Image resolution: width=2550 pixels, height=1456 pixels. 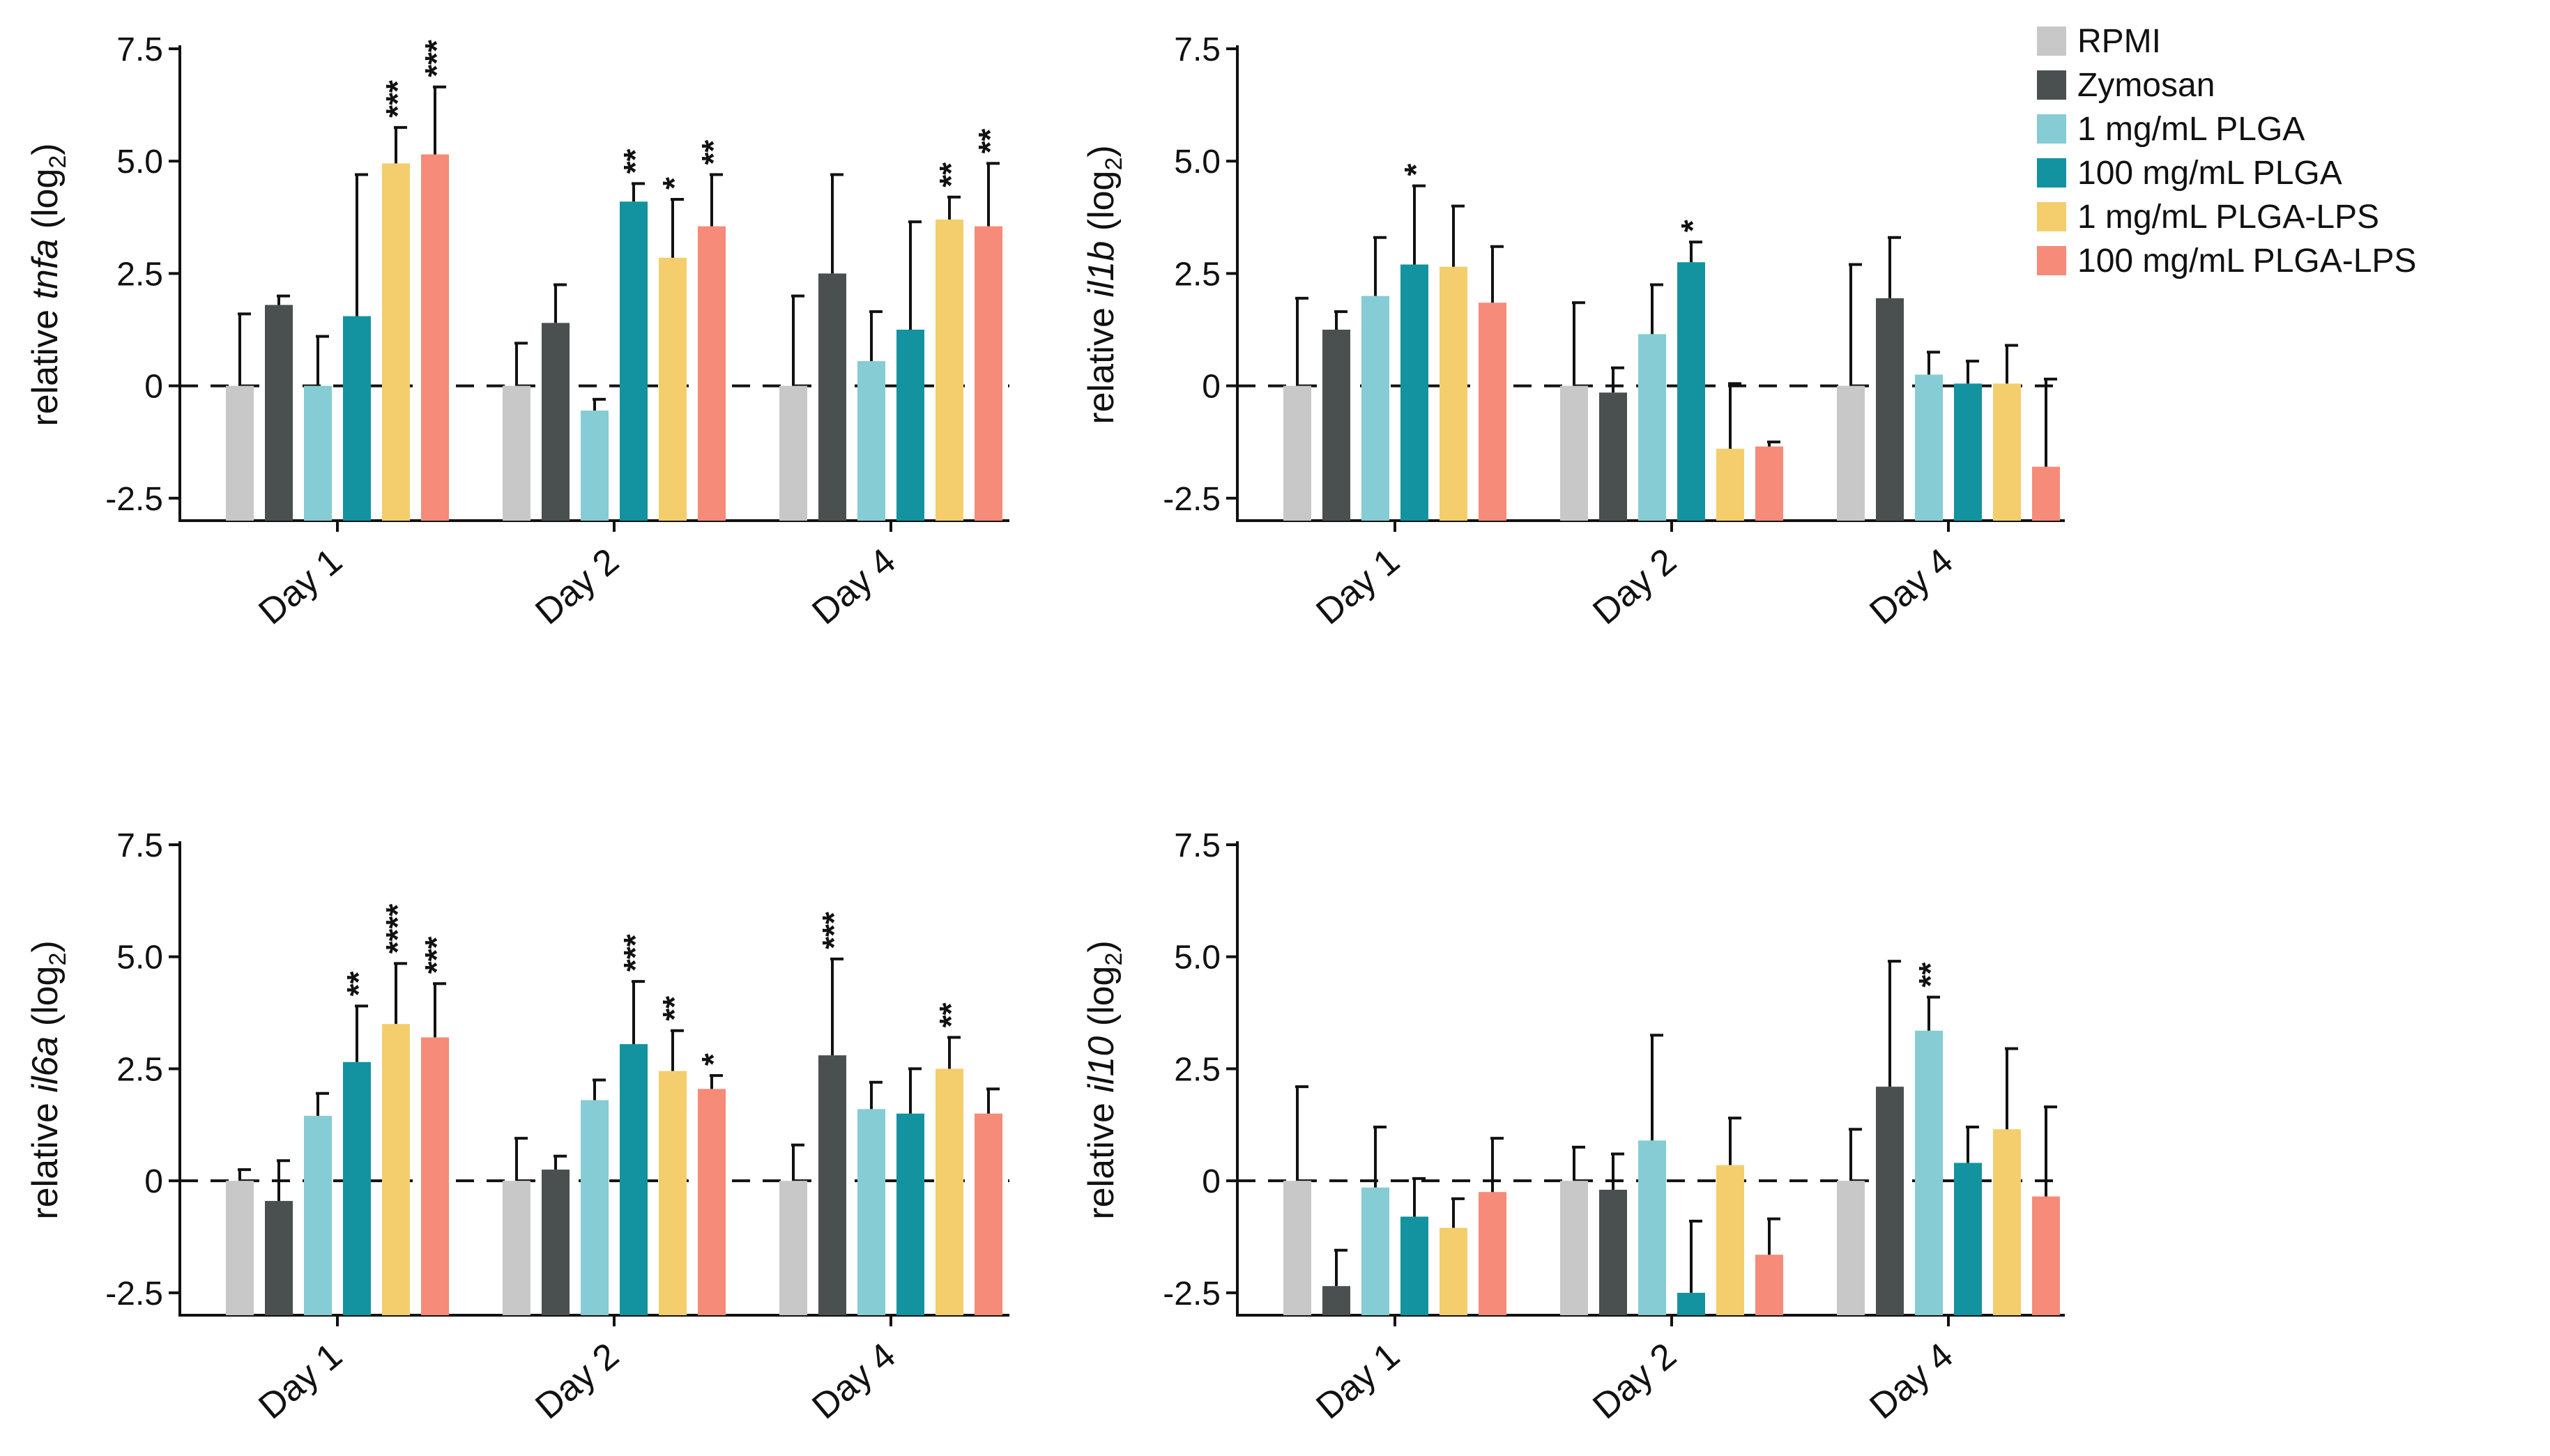 I want to click on y-axis-label: relative il10 (log2), so click(x=1104, y=1079).